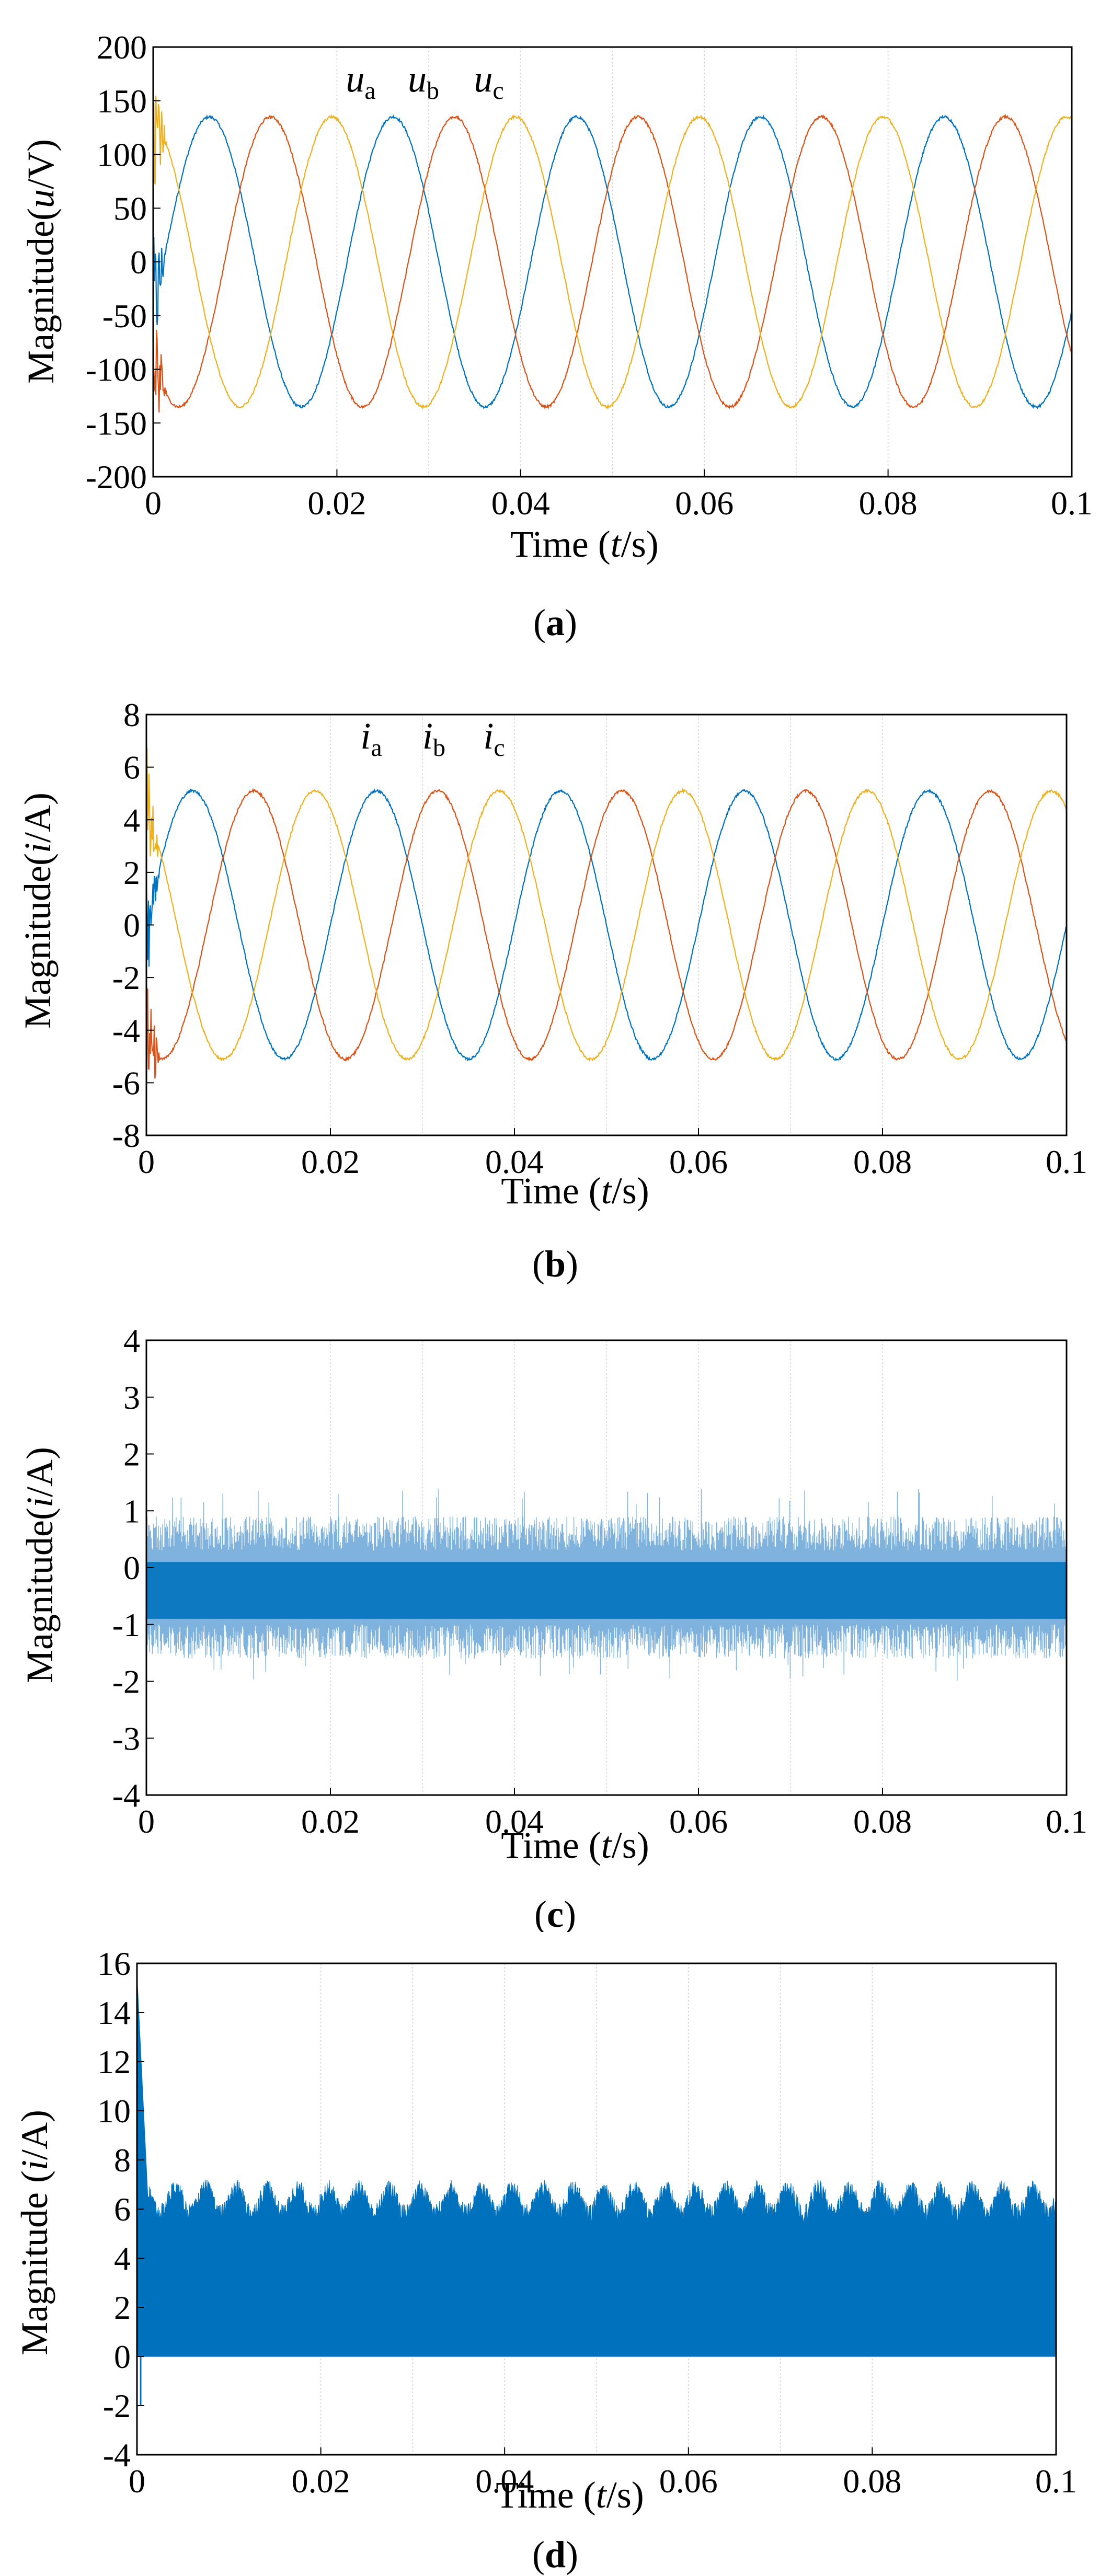 This screenshot has height=2576, width=1100. What do you see at coordinates (584, 544) in the screenshot?
I see `x-axis-title-a: Time (t/s)` at bounding box center [584, 544].